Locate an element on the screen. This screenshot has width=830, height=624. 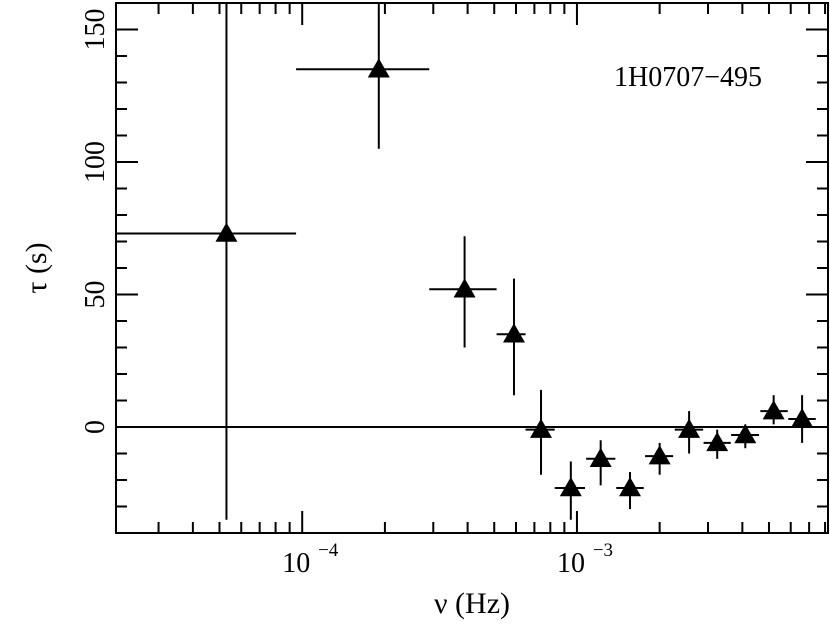
x-tick-label-exponent: −4 is located at coordinates (328, 550).